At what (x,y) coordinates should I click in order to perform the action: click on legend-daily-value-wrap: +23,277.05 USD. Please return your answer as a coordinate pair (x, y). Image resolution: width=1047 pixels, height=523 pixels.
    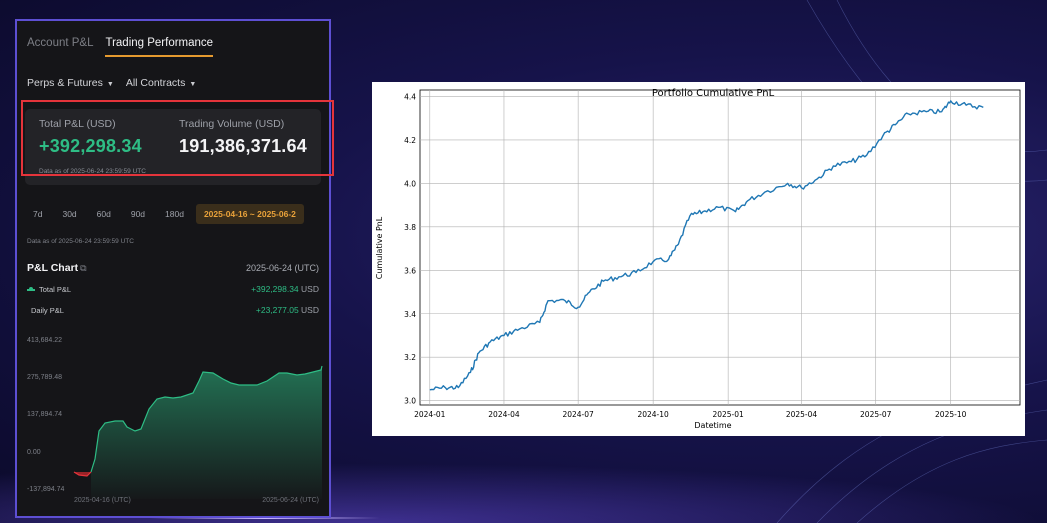
    Looking at the image, I should click on (287, 310).